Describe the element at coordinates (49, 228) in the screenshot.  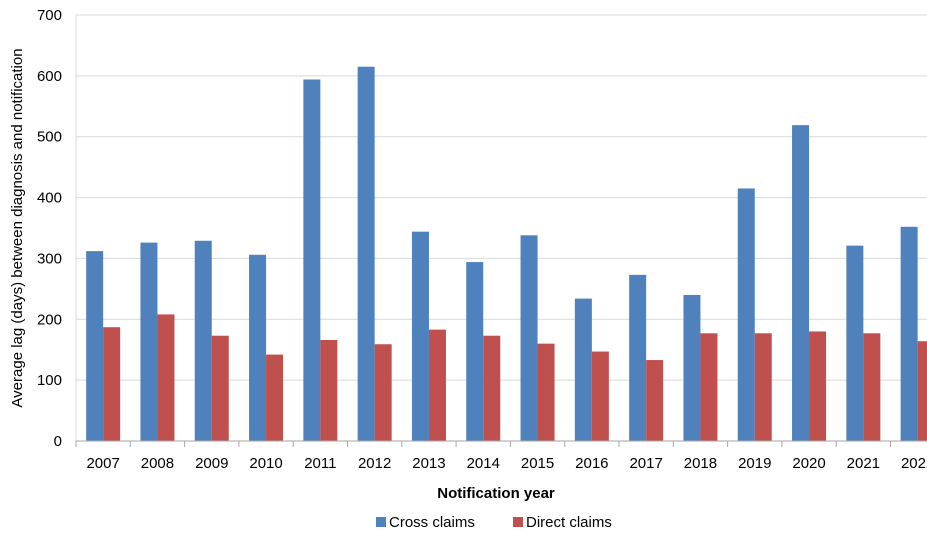
I see `y-axis-ticks: 0 100 200 300 400 500 600 700` at that location.